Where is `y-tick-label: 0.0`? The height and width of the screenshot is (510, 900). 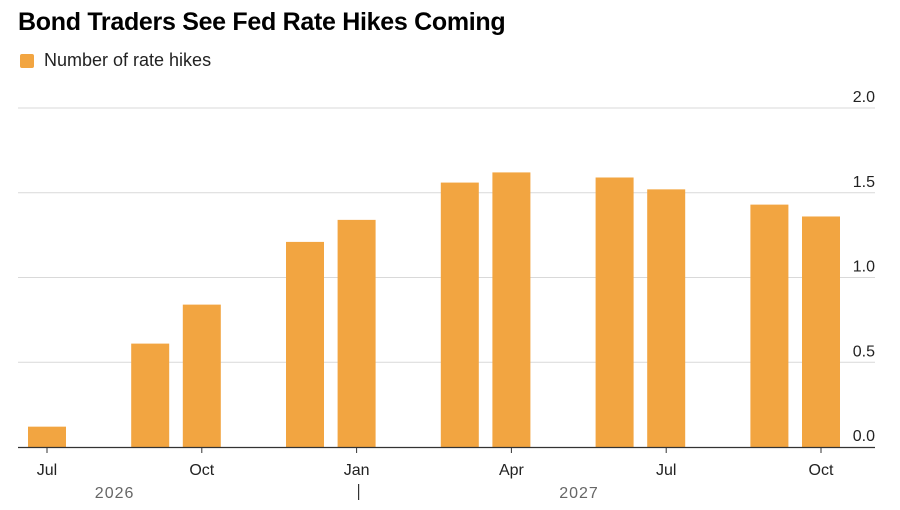
y-tick-label: 0.0 is located at coordinates (864, 436).